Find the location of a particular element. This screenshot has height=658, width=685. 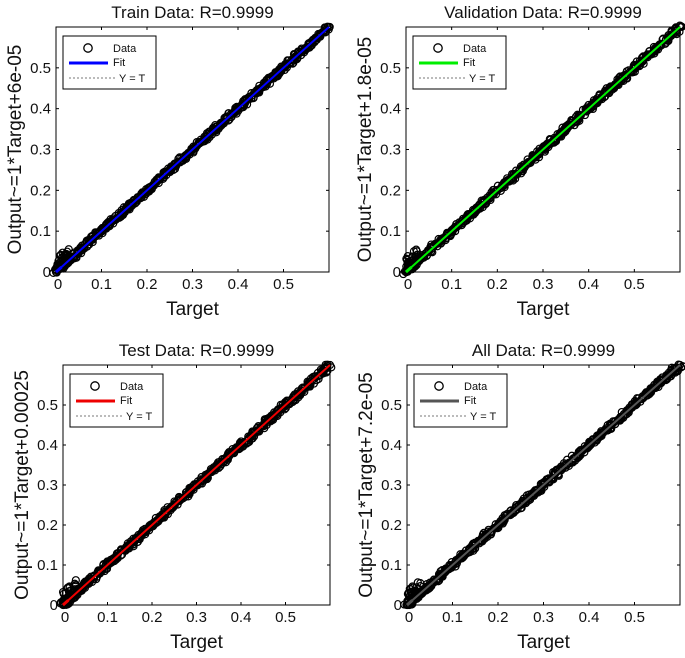

plot-title: Test Data: R=0.9999 is located at coordinates (196, 350).